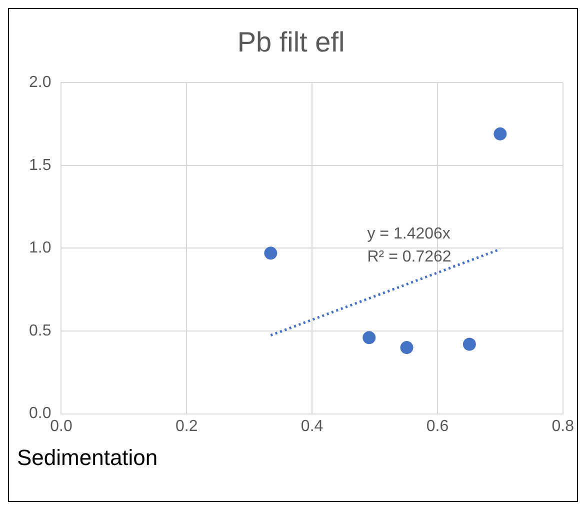 The width and height of the screenshot is (587, 519). I want to click on x-axis-title: Sedimentation, so click(87, 458).